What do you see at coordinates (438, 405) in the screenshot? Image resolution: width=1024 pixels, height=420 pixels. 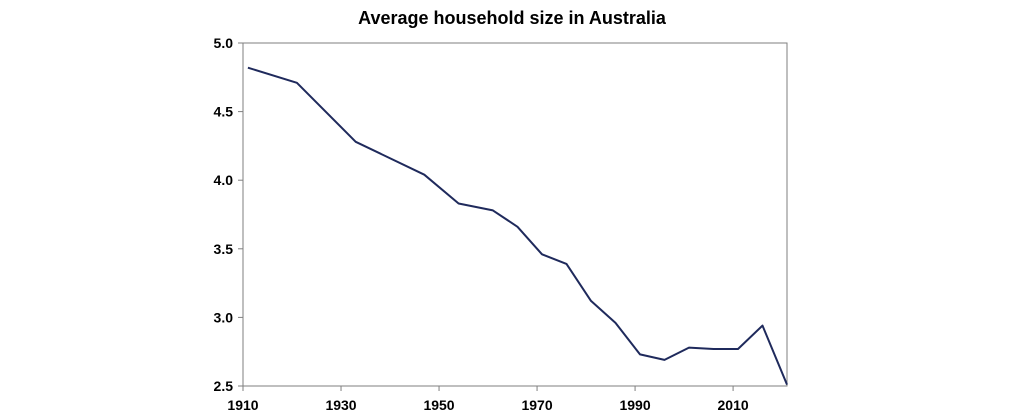 I see `x-tick-label: 1950` at bounding box center [438, 405].